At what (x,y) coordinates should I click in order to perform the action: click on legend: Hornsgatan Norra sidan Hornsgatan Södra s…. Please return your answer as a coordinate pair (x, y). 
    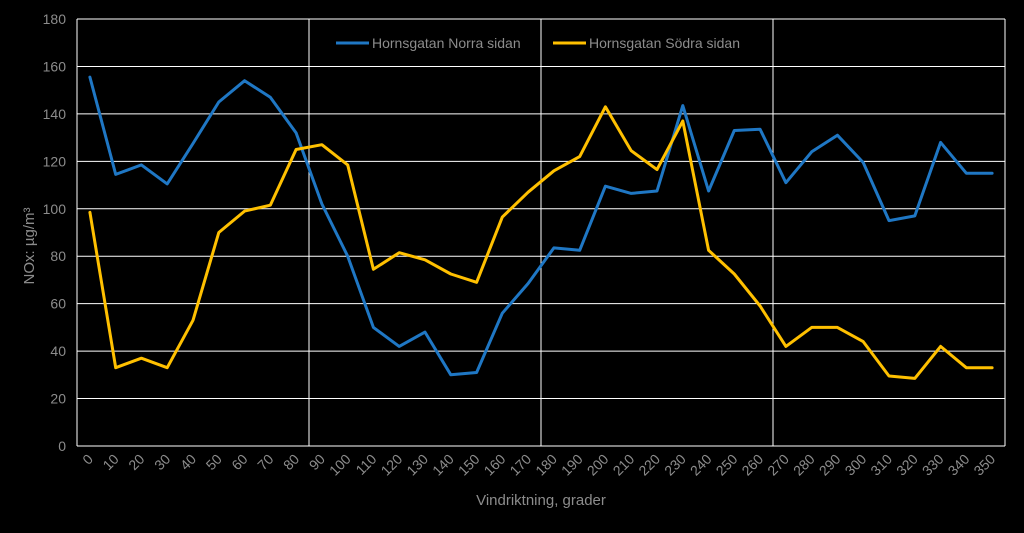
    Looking at the image, I should click on (538, 43).